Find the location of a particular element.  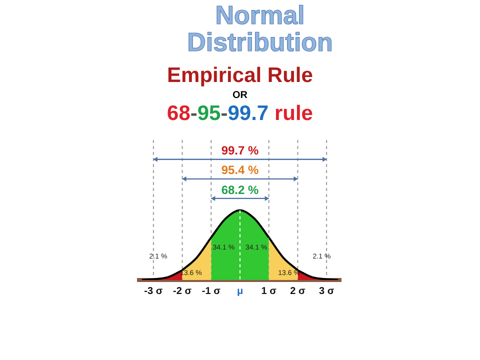

x-tick-label: μ is located at coordinates (240, 291).